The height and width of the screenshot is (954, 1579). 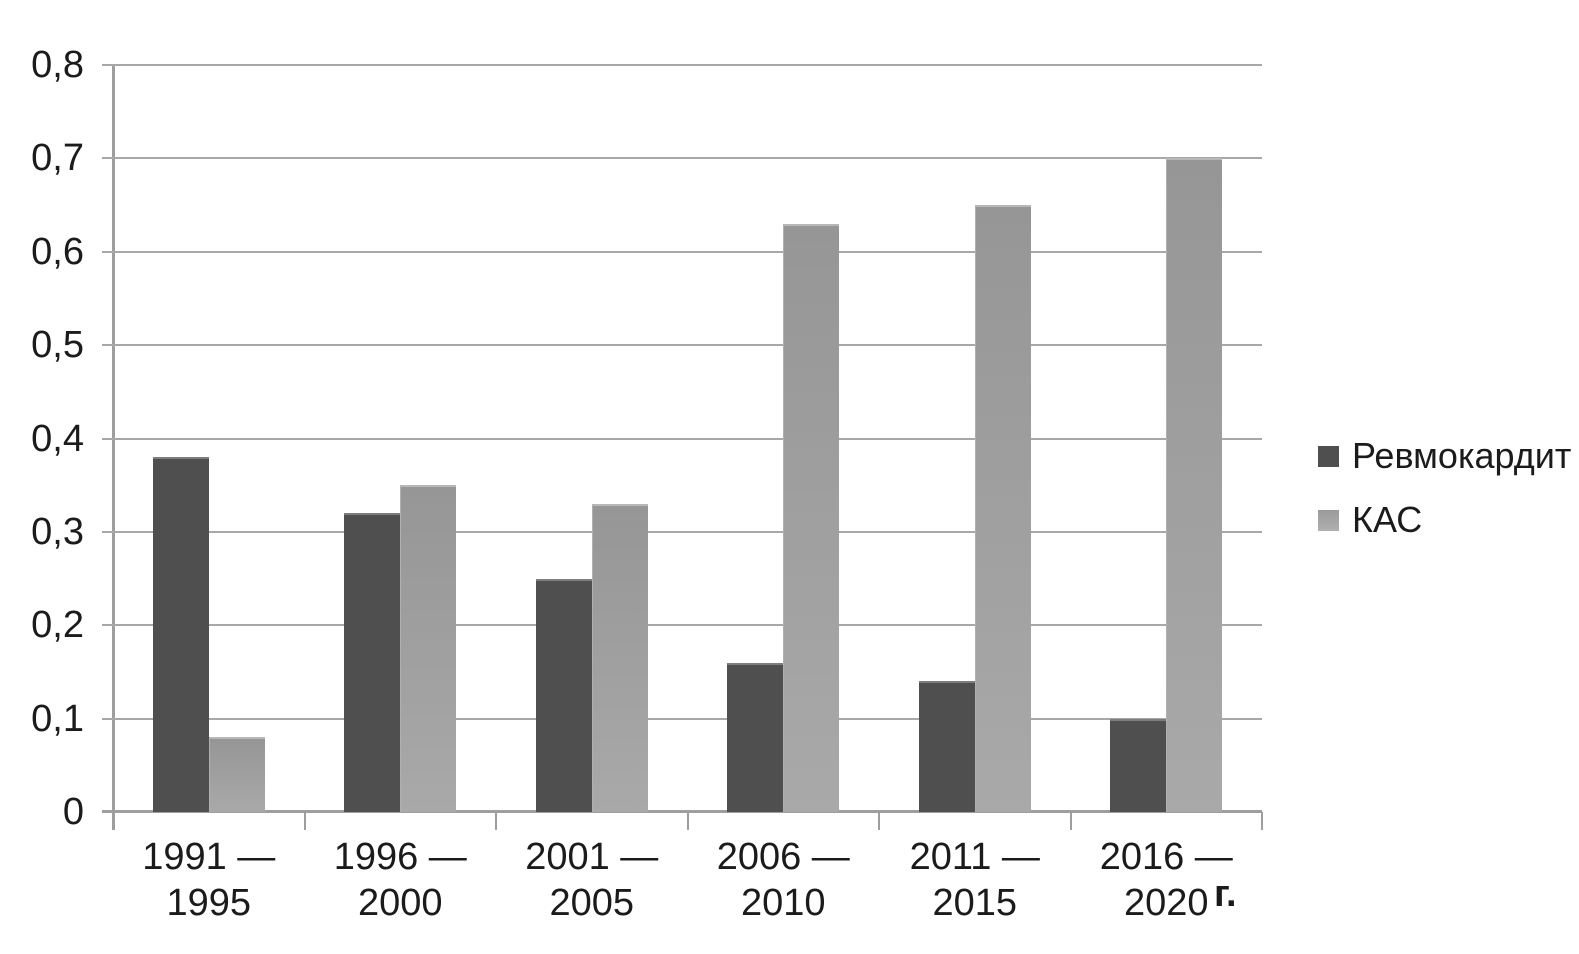 What do you see at coordinates (209, 880) in the screenshot?
I see `x-axis-category-label: 1991 —1995` at bounding box center [209, 880].